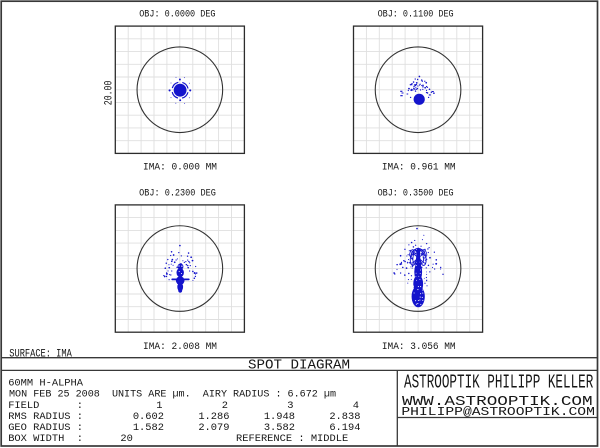  Describe the element at coordinates (45, 417) in the screenshot. I see `svg-text: RMS RADIUS :` at that location.